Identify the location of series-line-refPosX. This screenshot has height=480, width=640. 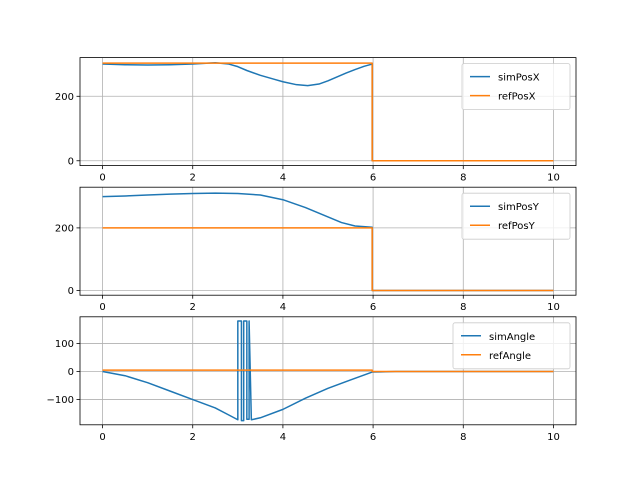
(328, 112).